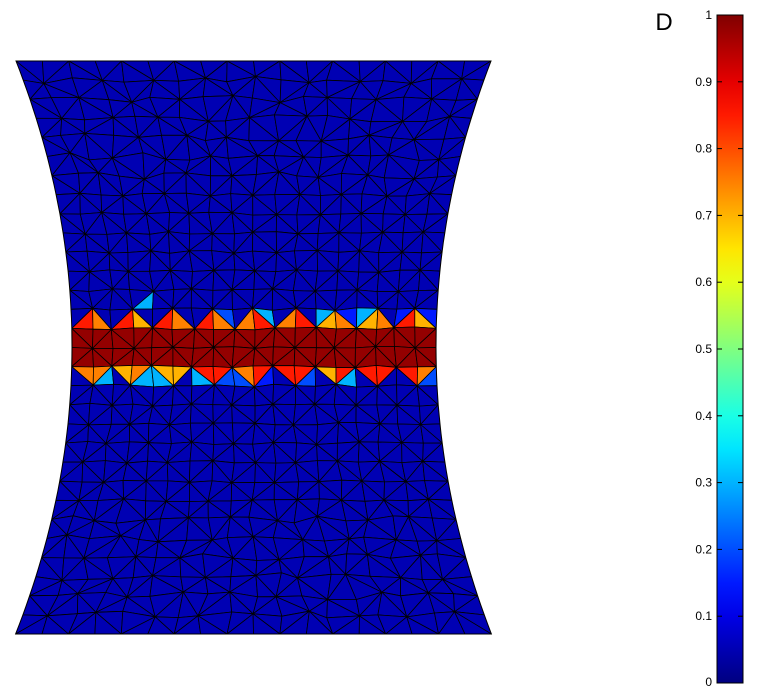 This screenshot has height=692, width=758. I want to click on colorbar: D 0 0.1 0.2 0.3 0.4 0.5 0.6 0.7 0.8 0.9 1, so click(699, 348).